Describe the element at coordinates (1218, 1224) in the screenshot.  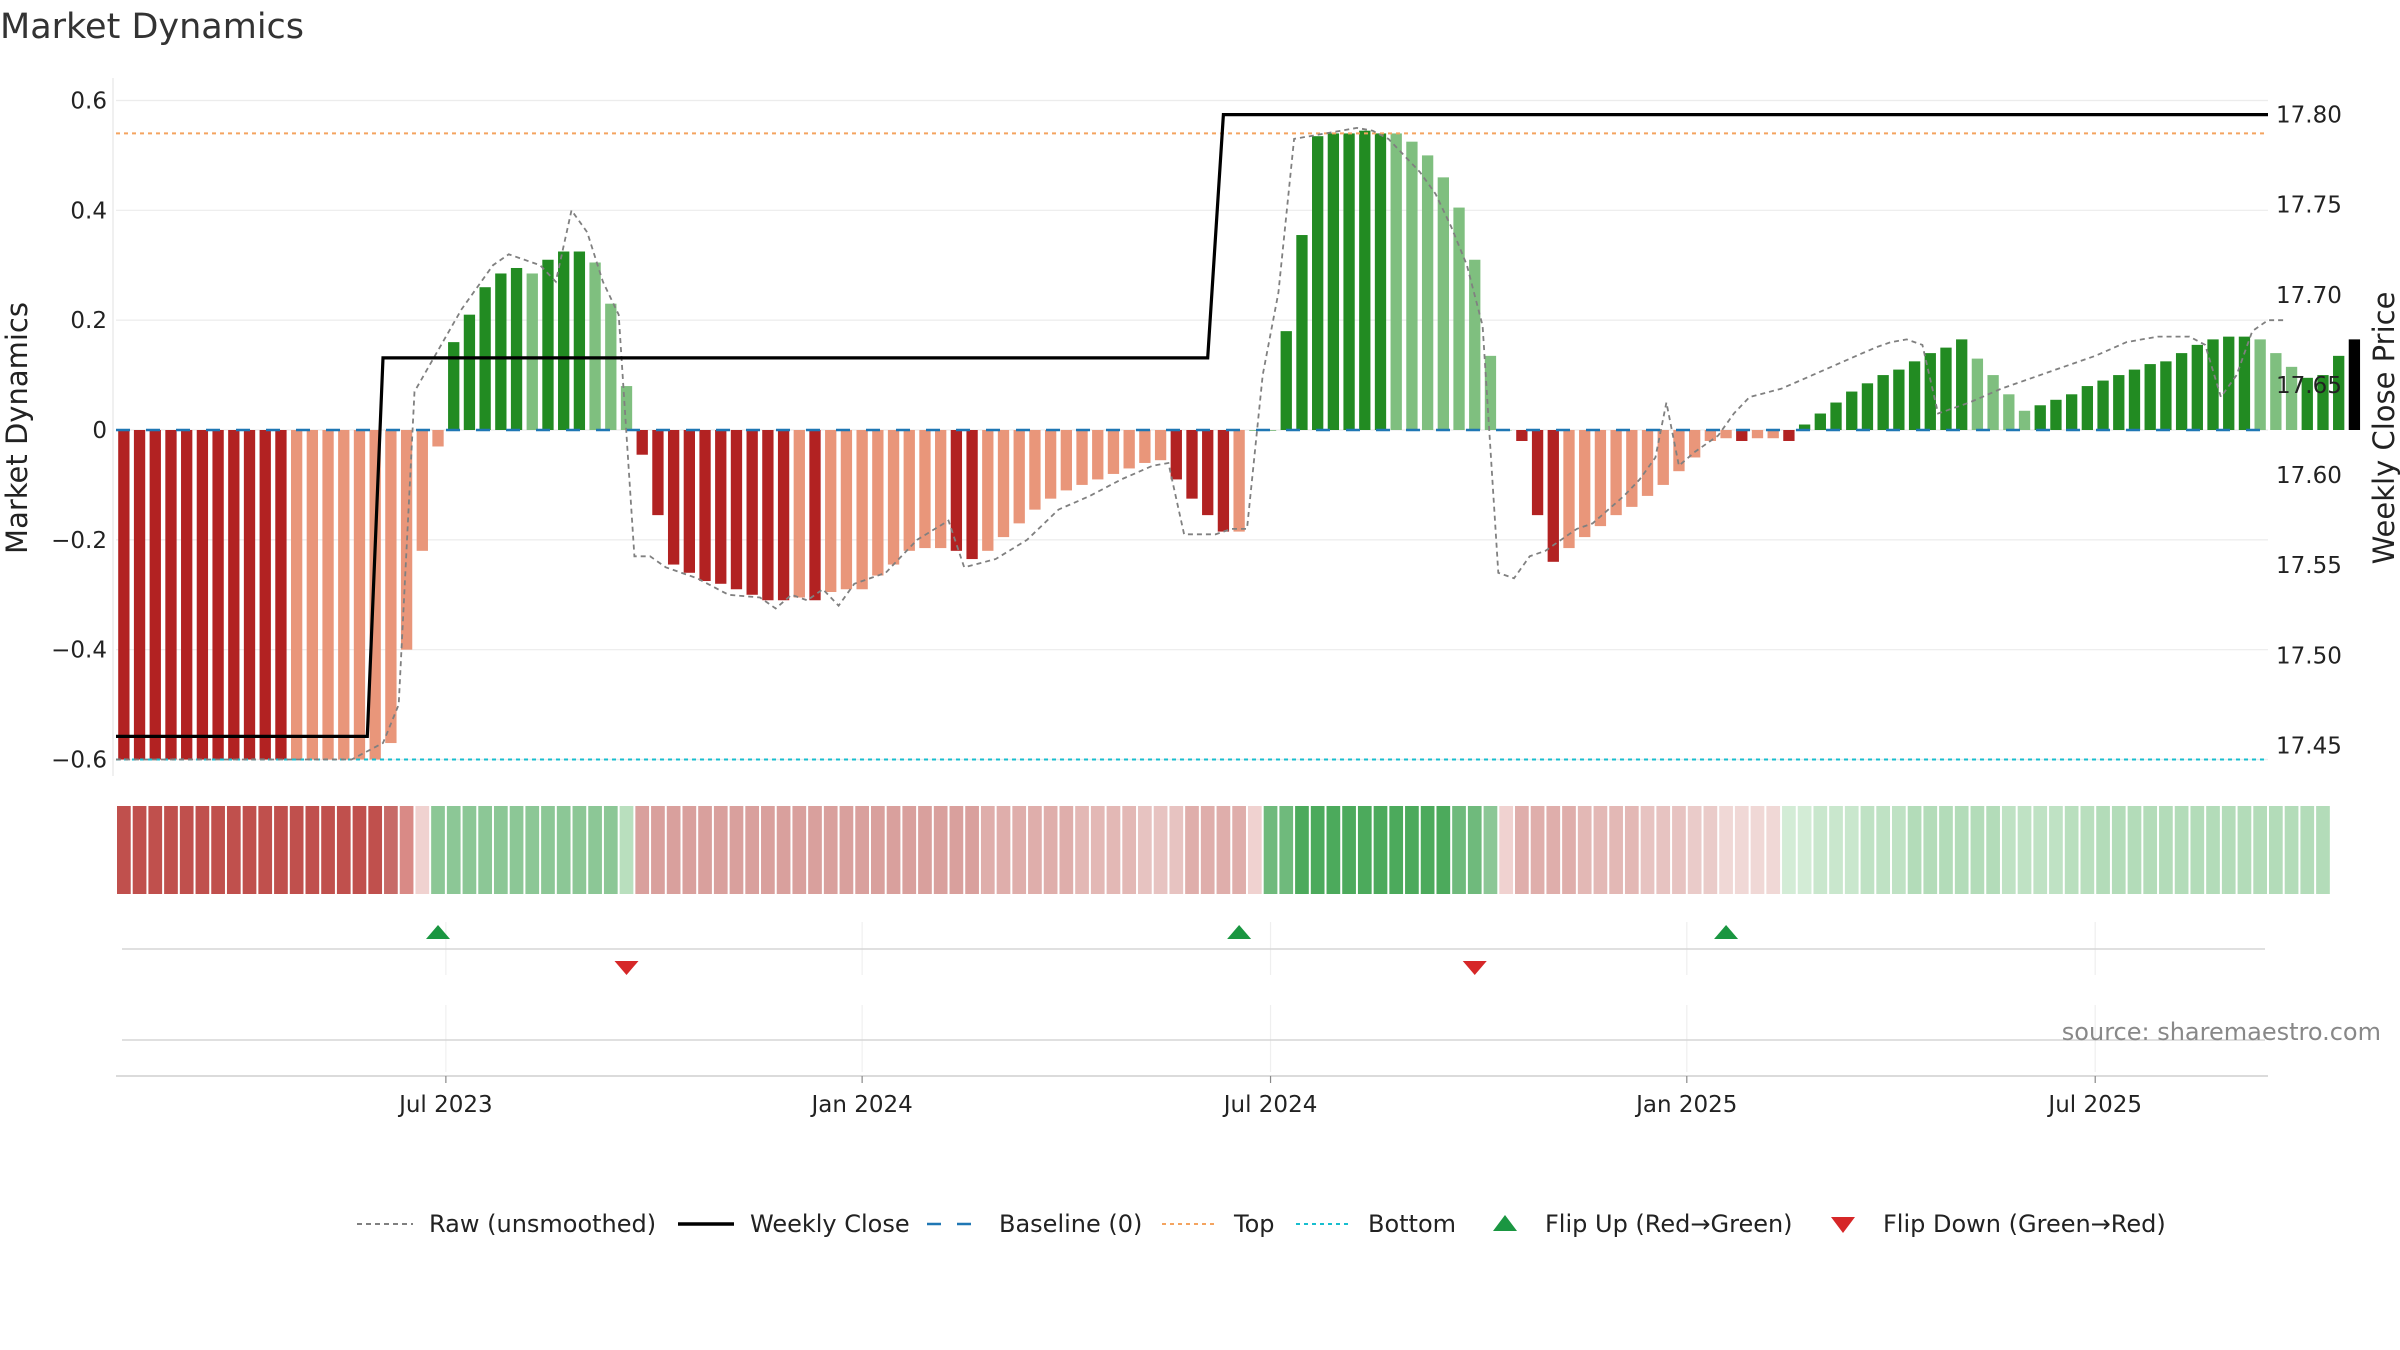
I see `legend-item: Top` at that location.